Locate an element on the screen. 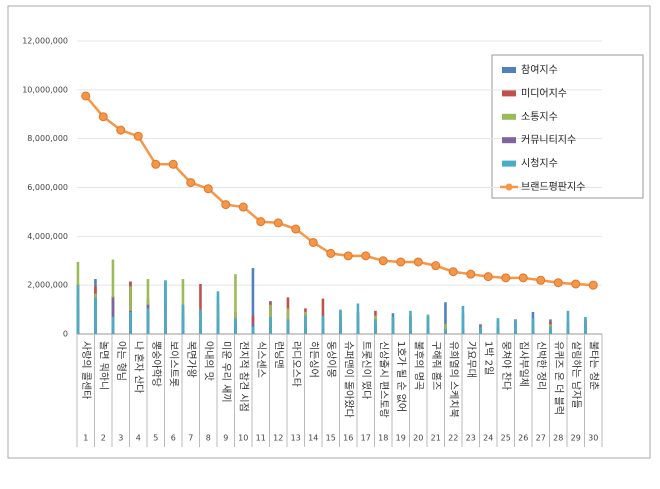  rank-label: 16 is located at coordinates (348, 438).